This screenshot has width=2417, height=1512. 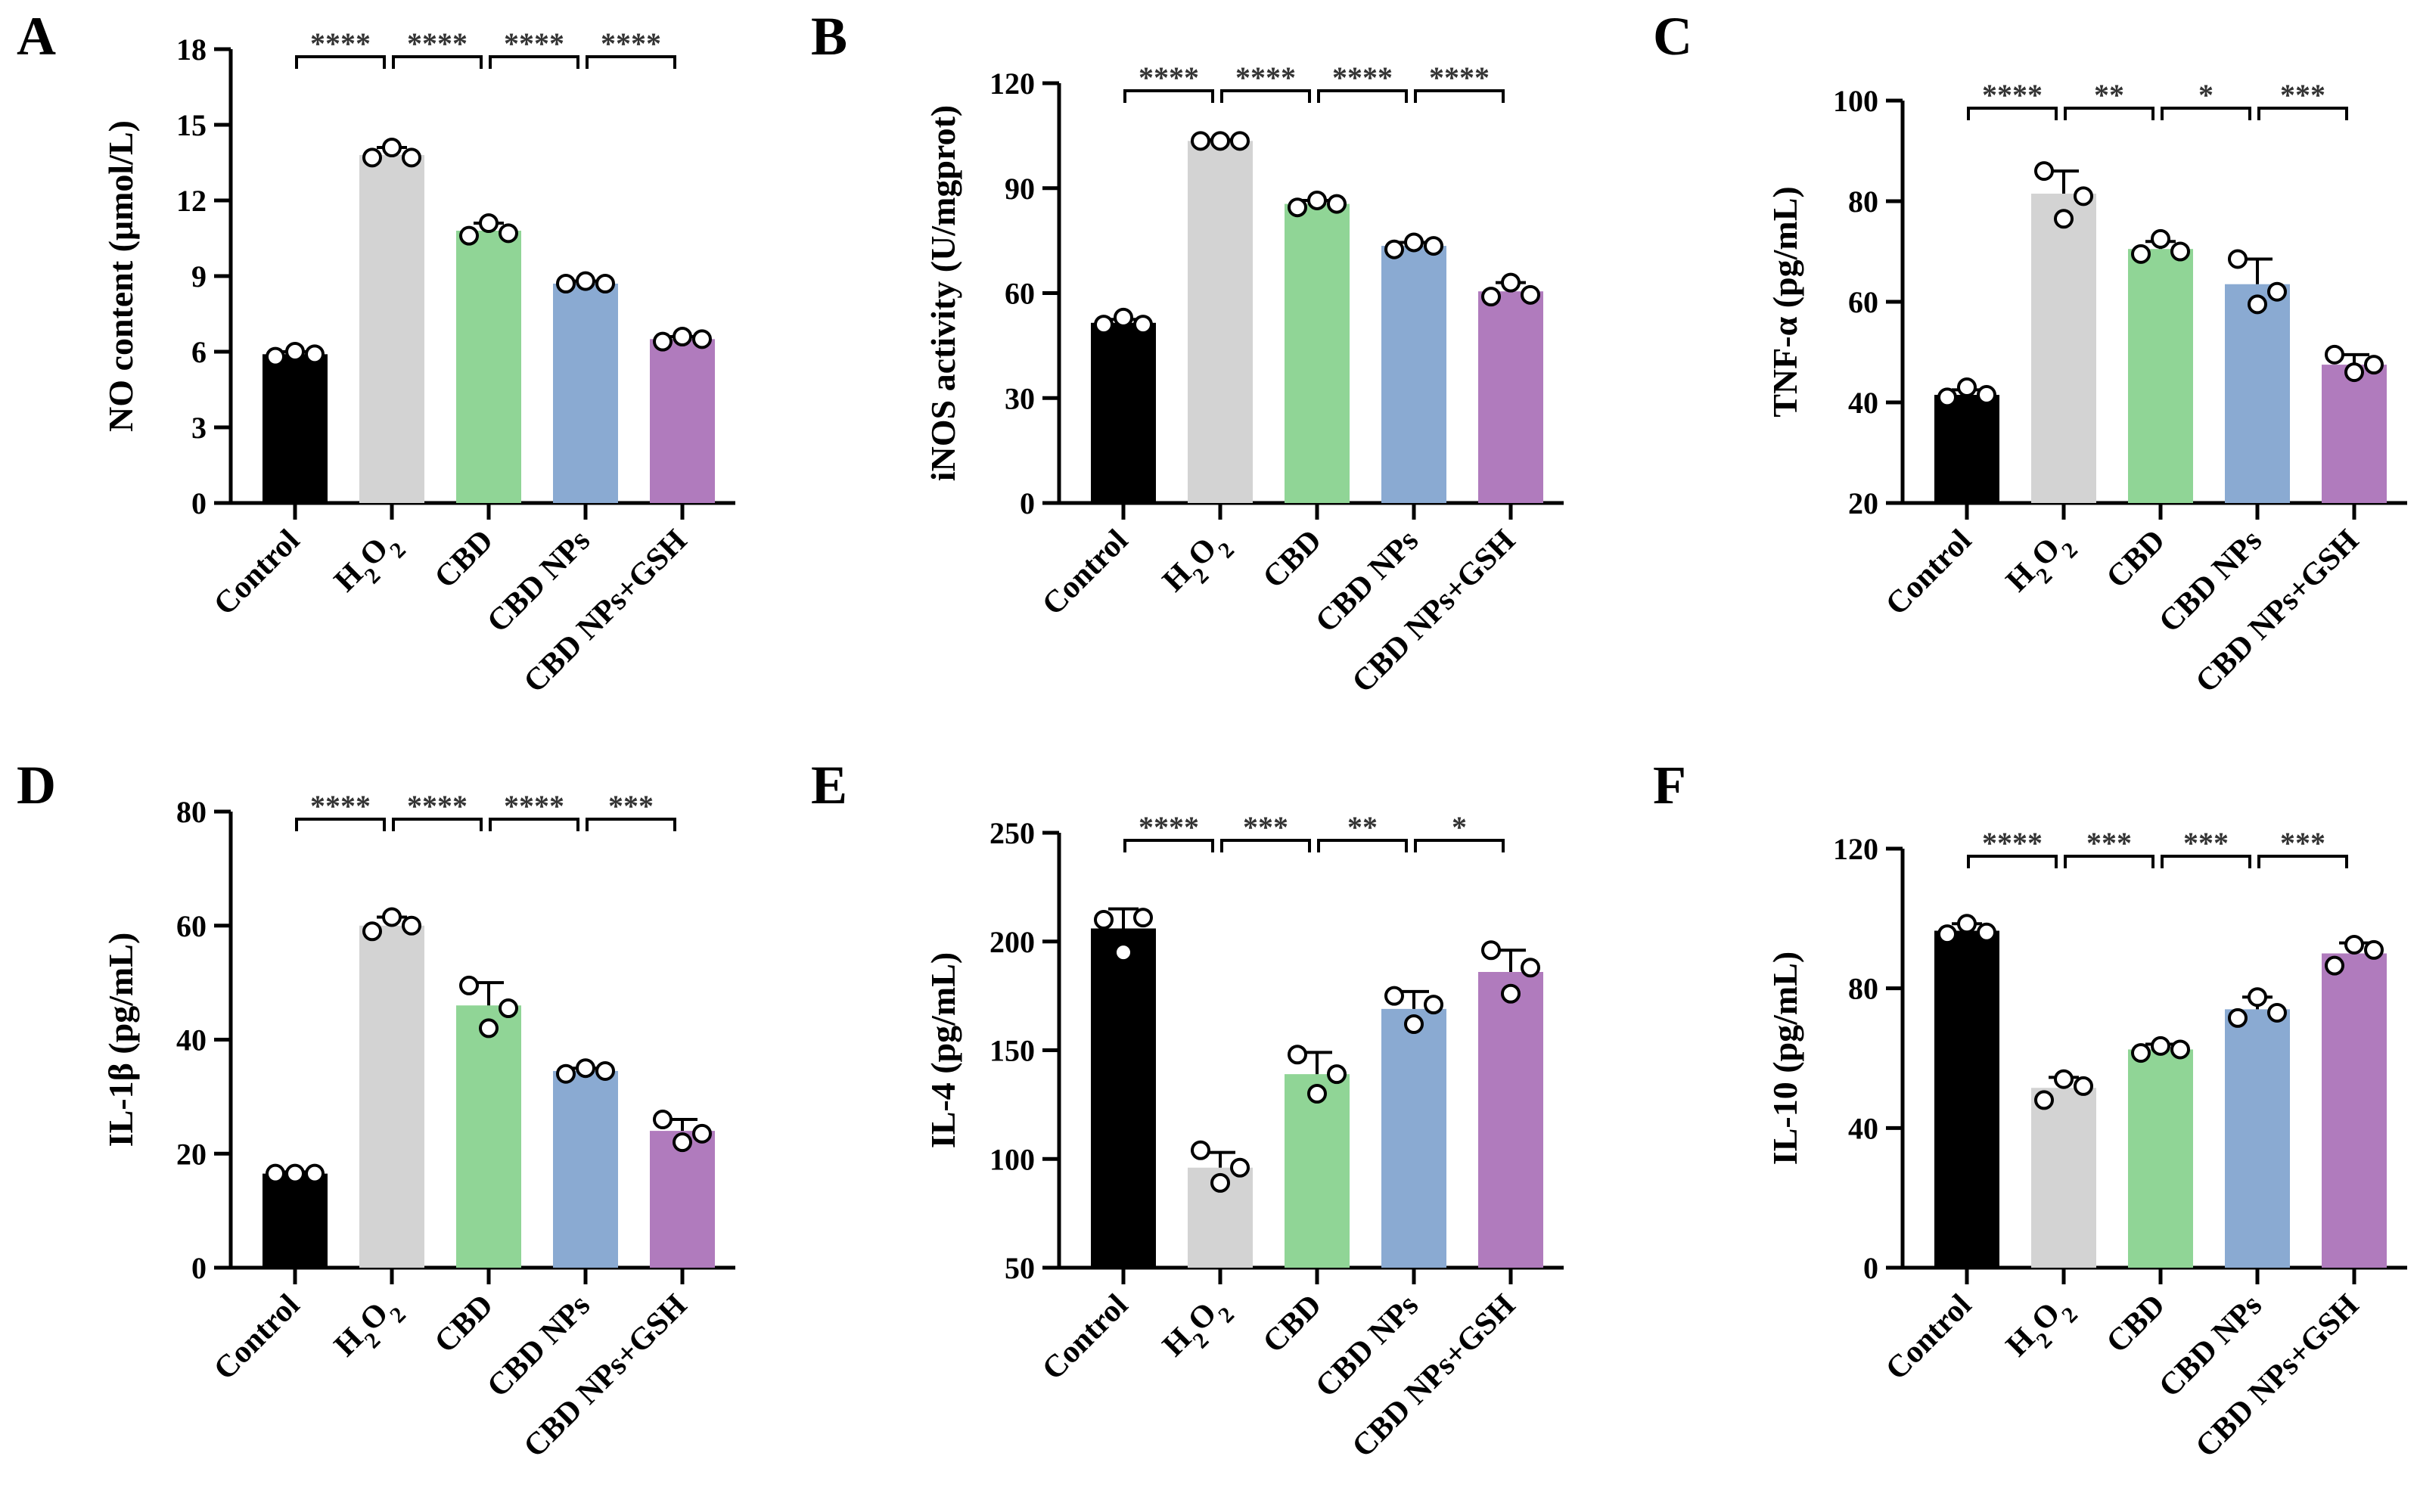 I want to click on y-tick-label: 90, so click(x=1020, y=189).